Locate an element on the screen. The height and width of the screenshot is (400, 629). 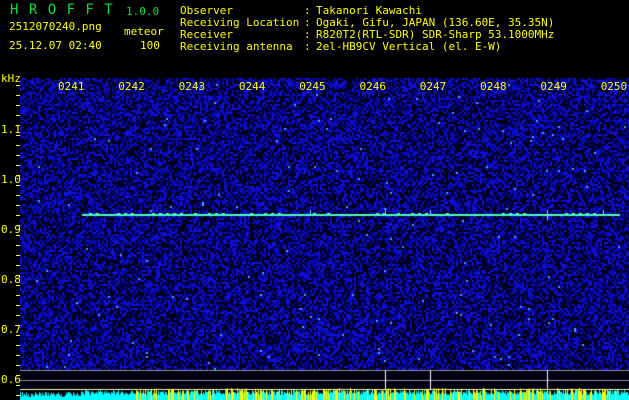
app-version: 1.0.0 is located at coordinates (143, 11).